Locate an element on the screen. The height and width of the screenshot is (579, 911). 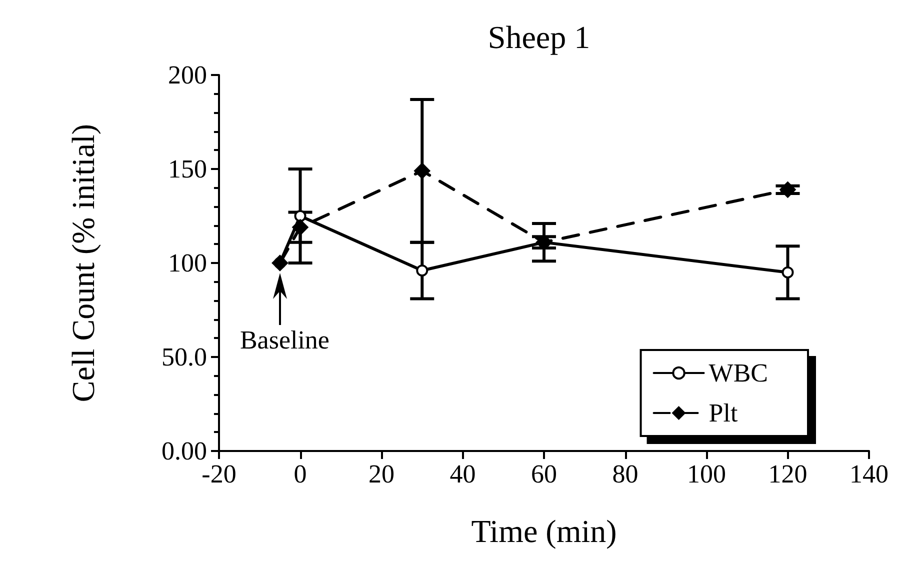
x-tick-label: 60 is located at coordinates (544, 474).